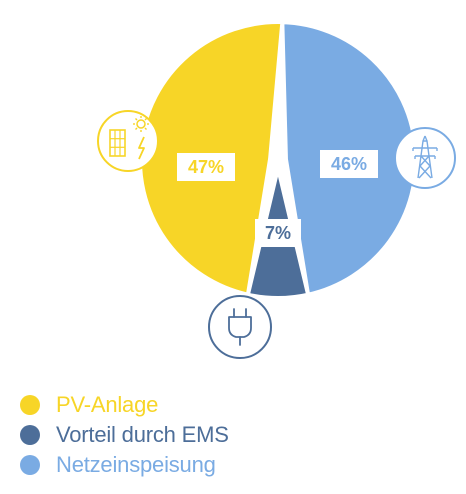 The height and width of the screenshot is (494, 466). What do you see at coordinates (136, 464) in the screenshot?
I see `legend-label-netzeinspeisung: Netzeinspeisung` at bounding box center [136, 464].